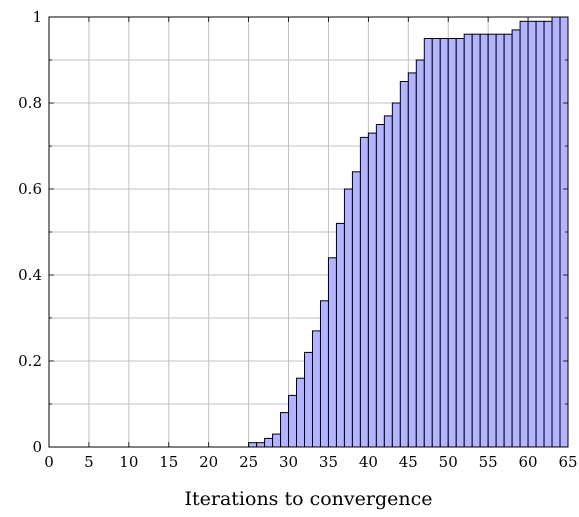 Image resolution: width=579 pixels, height=517 pixels. I want to click on x-tick-label: 35, so click(328, 462).